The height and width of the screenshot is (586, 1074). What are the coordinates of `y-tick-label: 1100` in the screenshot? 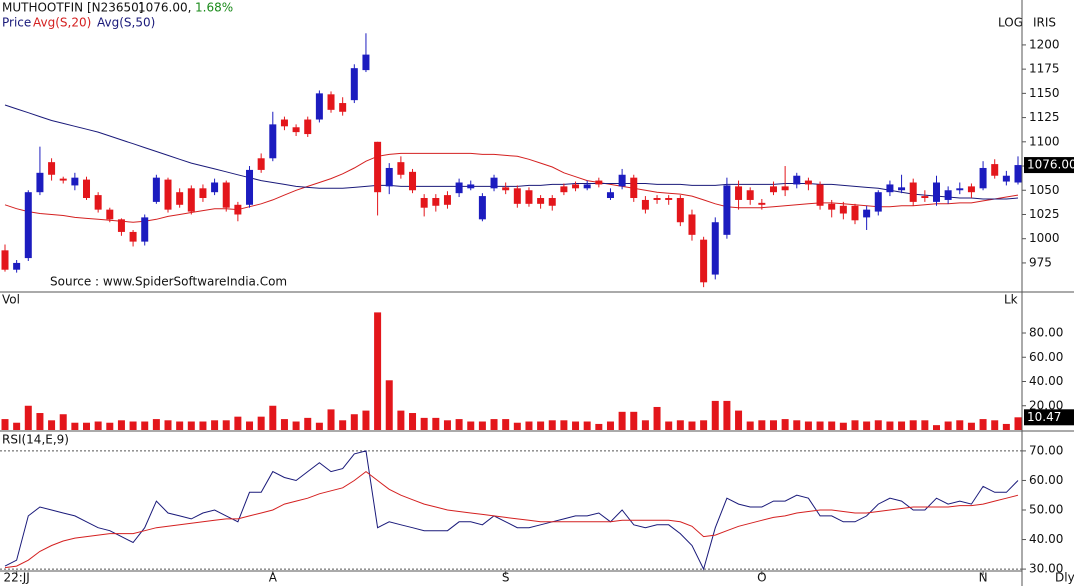 It's located at (1044, 141).